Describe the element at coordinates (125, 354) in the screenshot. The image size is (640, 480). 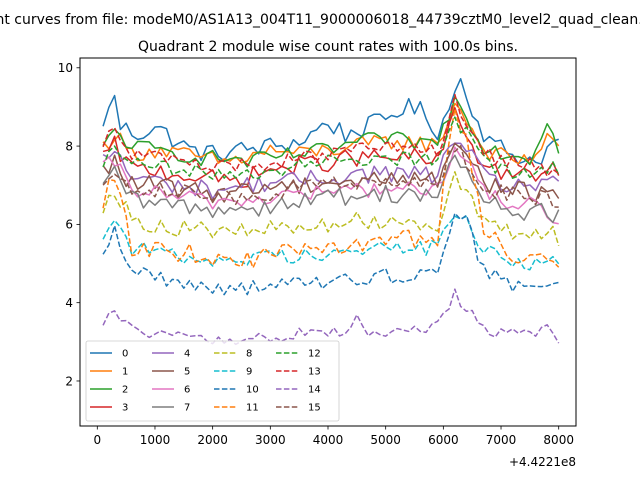
I see `legend-label: 0` at that location.